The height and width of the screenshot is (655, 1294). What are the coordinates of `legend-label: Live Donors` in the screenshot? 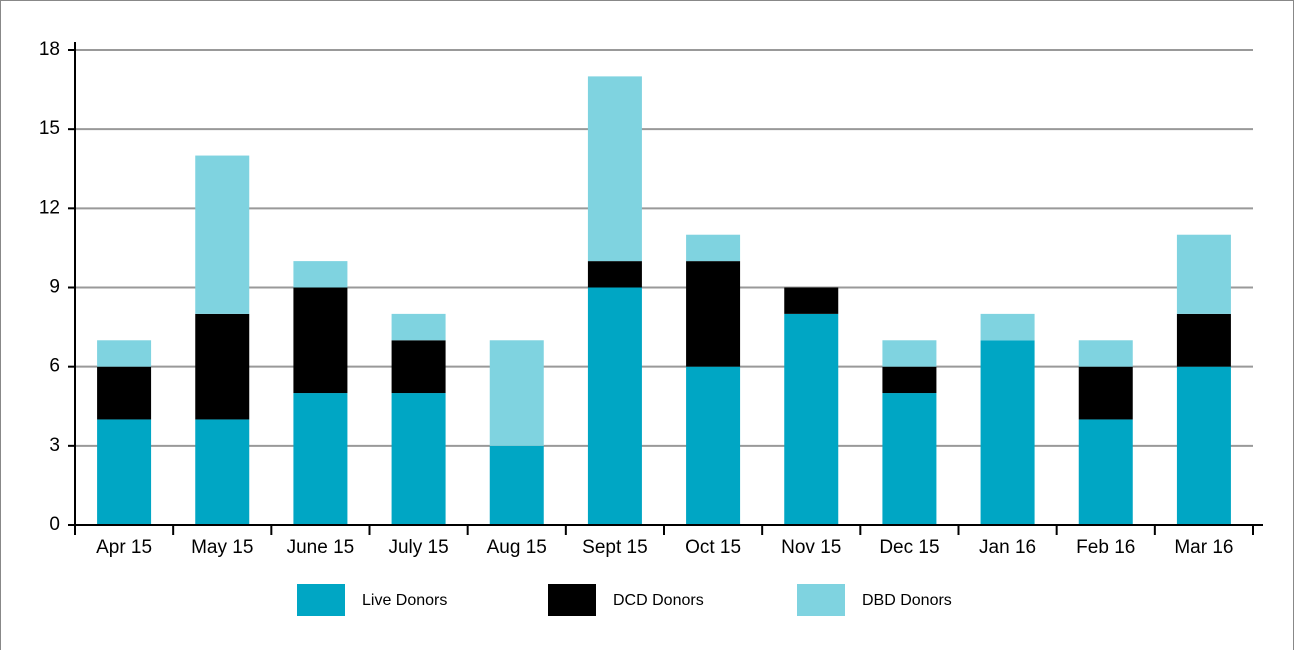 It's located at (404, 600).